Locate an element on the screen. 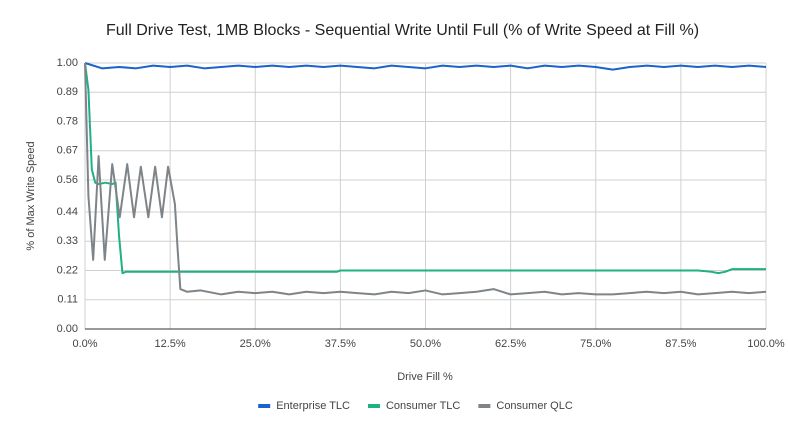 The height and width of the screenshot is (435, 788). x-tick-label: 87.5% is located at coordinates (680, 344).